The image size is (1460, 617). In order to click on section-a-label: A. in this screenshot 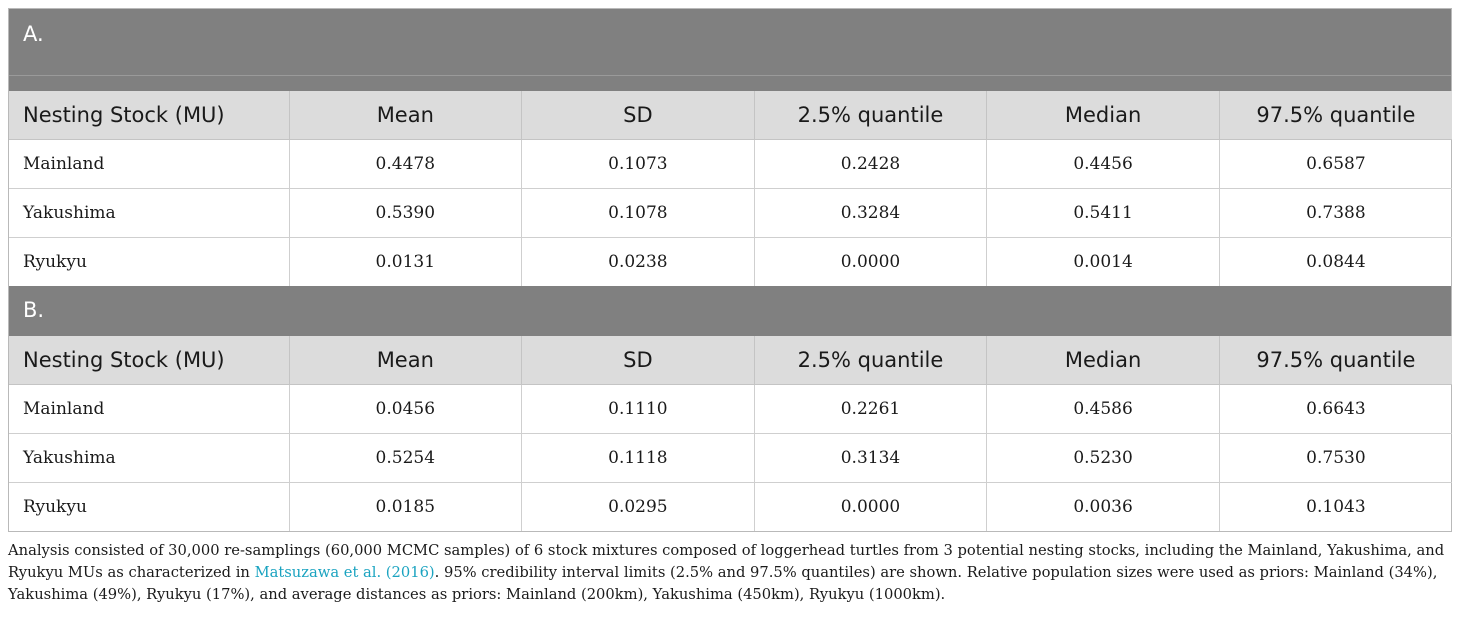, I will do `click(33, 34)`.